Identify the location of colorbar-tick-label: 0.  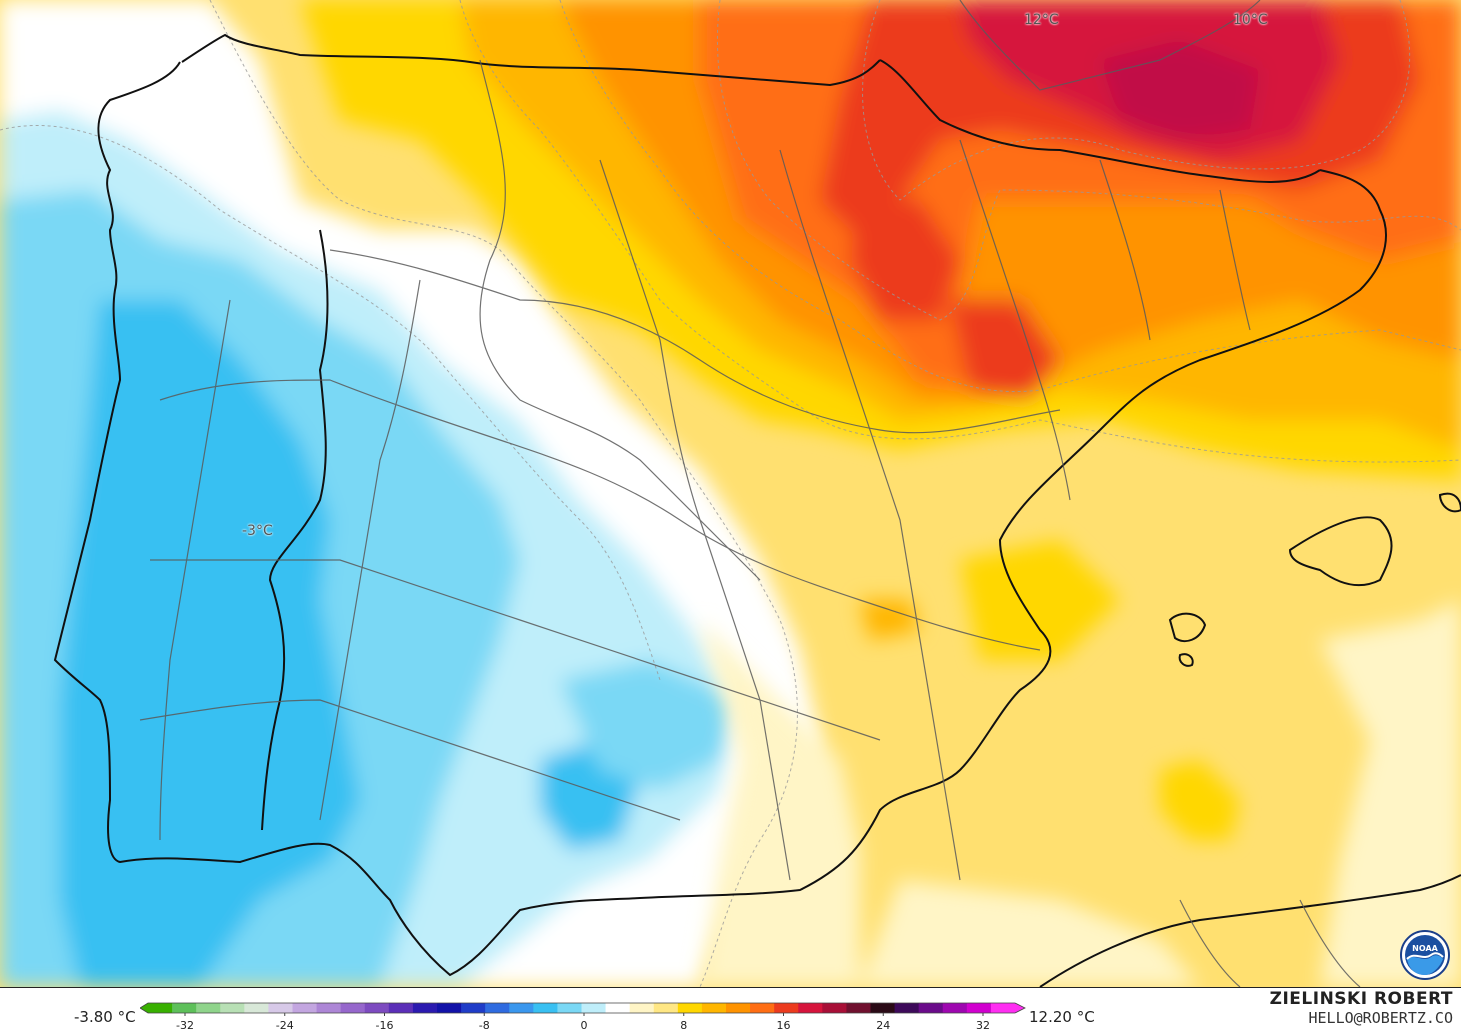
(584, 1025).